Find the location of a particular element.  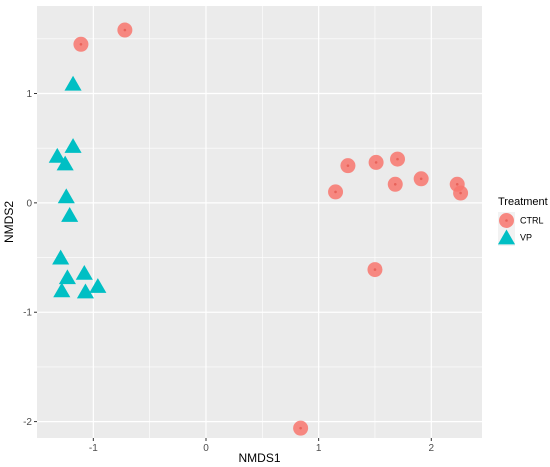

x-axis-label: NMDS1 is located at coordinates (259, 458).